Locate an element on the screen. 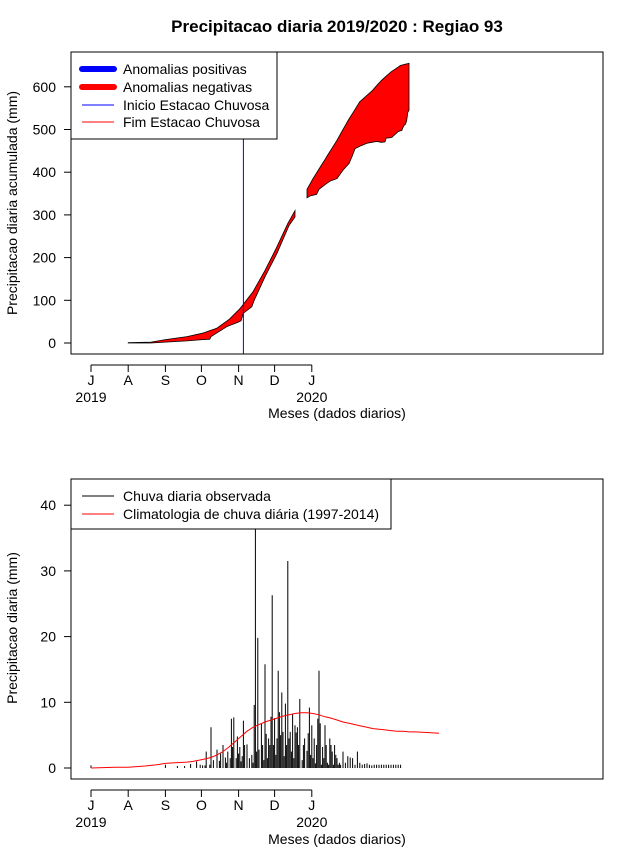  top-x-tick-label: O is located at coordinates (201, 380).